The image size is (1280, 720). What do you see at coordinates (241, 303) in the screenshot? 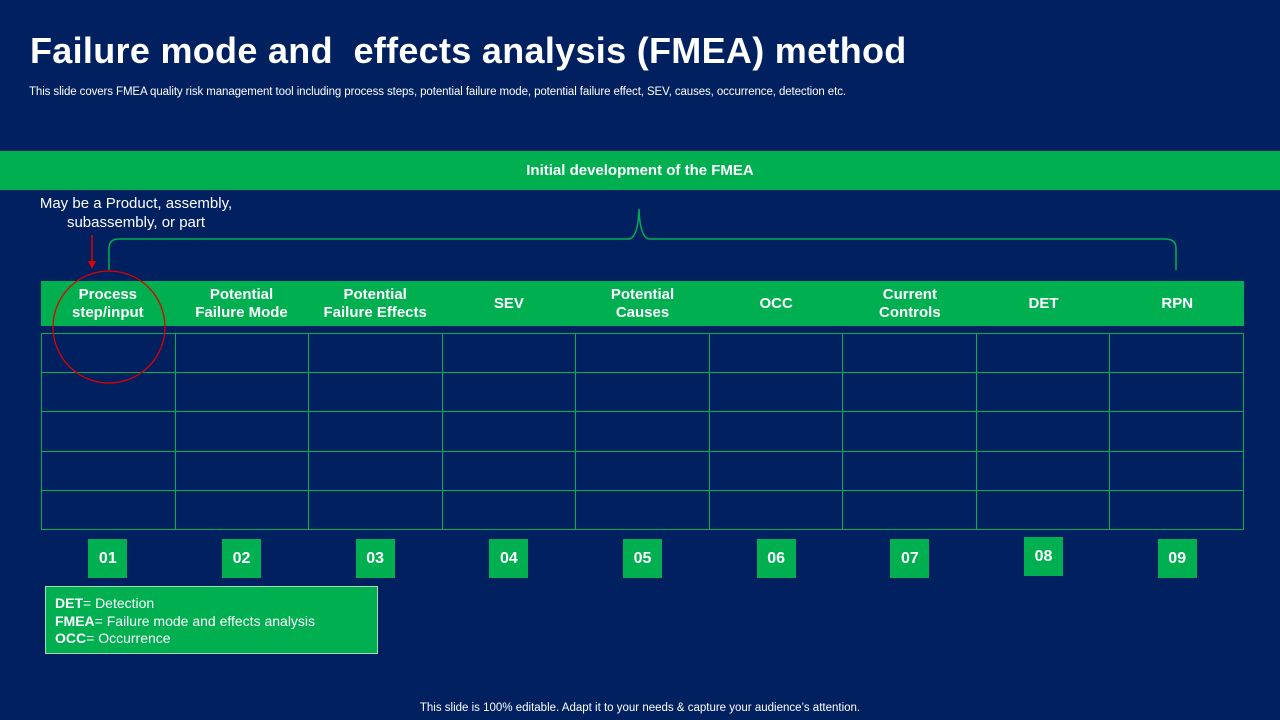
I see `col-header-failure-mode: Potential Failure Mode` at bounding box center [241, 303].